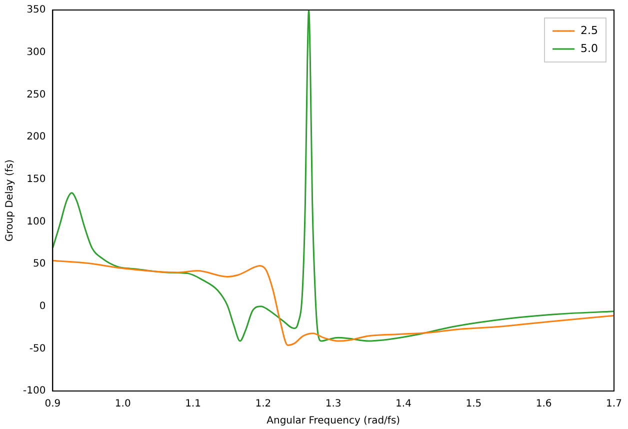 The width and height of the screenshot is (628, 429). What do you see at coordinates (37, 348) in the screenshot?
I see `y-tick-label: -50` at bounding box center [37, 348].